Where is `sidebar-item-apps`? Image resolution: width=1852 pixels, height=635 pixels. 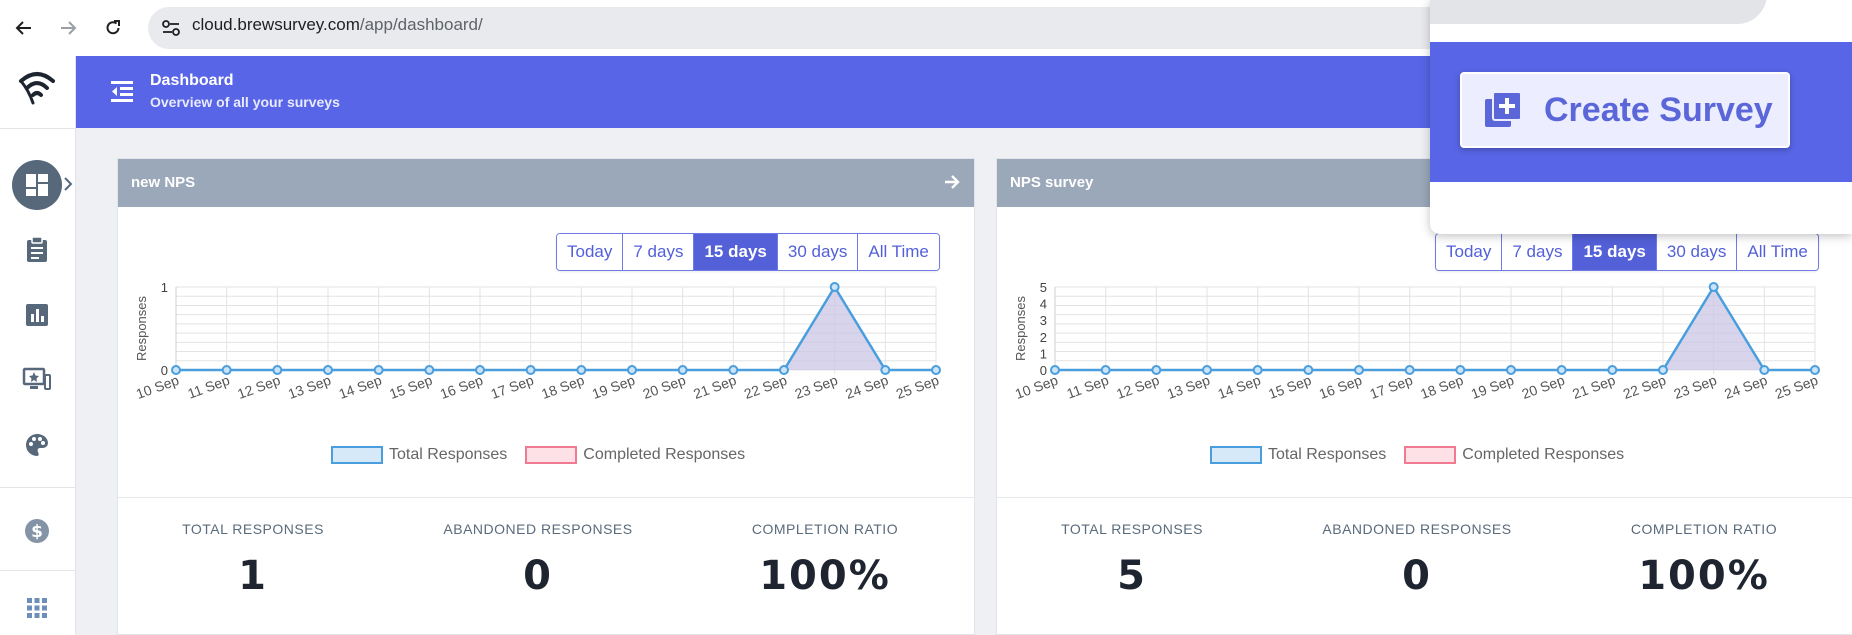 sidebar-item-apps is located at coordinates (37, 608).